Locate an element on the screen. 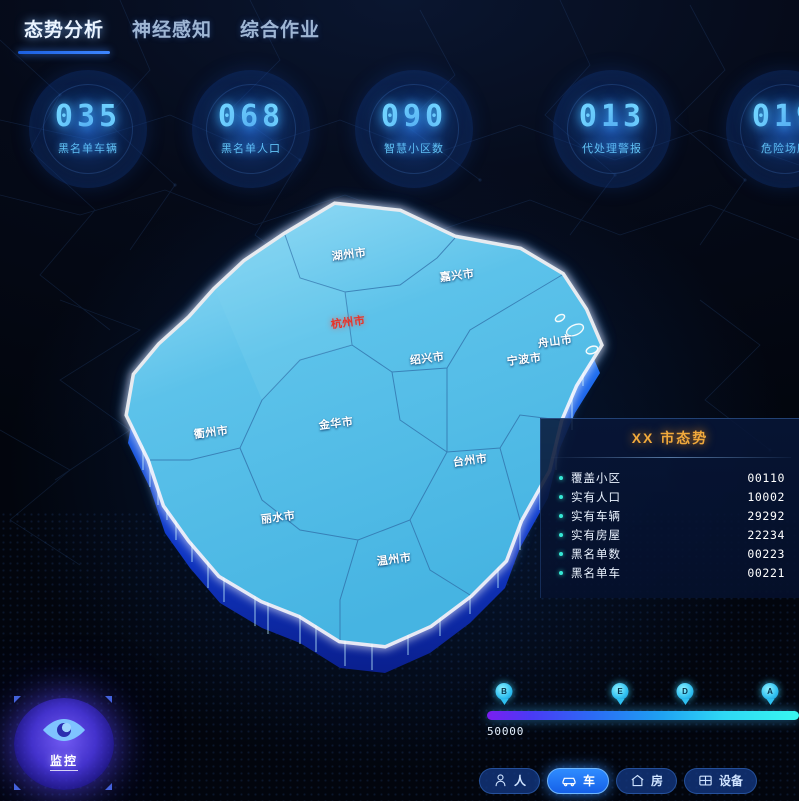 The width and height of the screenshot is (799, 801). map-label-wenzhou: 温州市 is located at coordinates (394, 560).